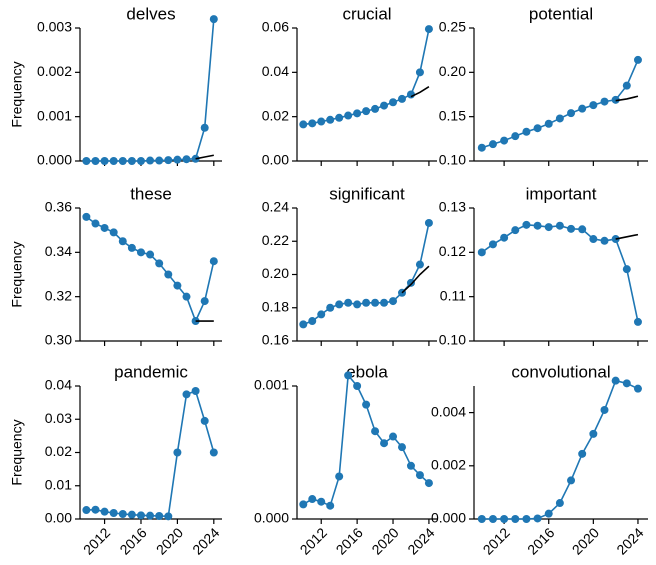 This screenshot has width=656, height=565. I want to click on panel: potential 0.10 0.15 0.20 0.25, so click(543, 86).